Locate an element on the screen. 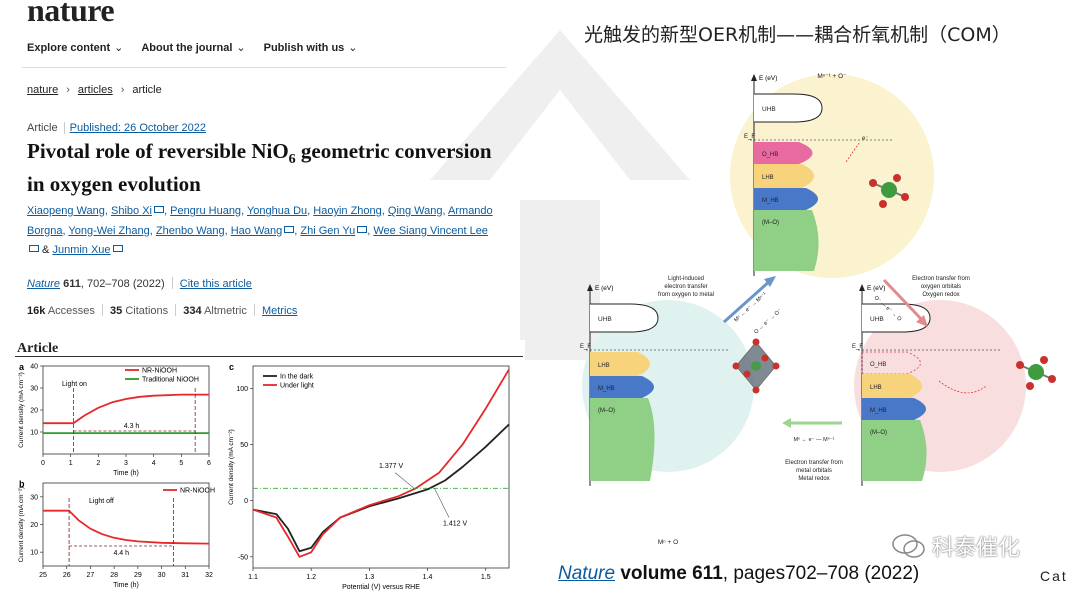 The height and width of the screenshot is (596, 1080). panel-label: a is located at coordinates (22, 367).